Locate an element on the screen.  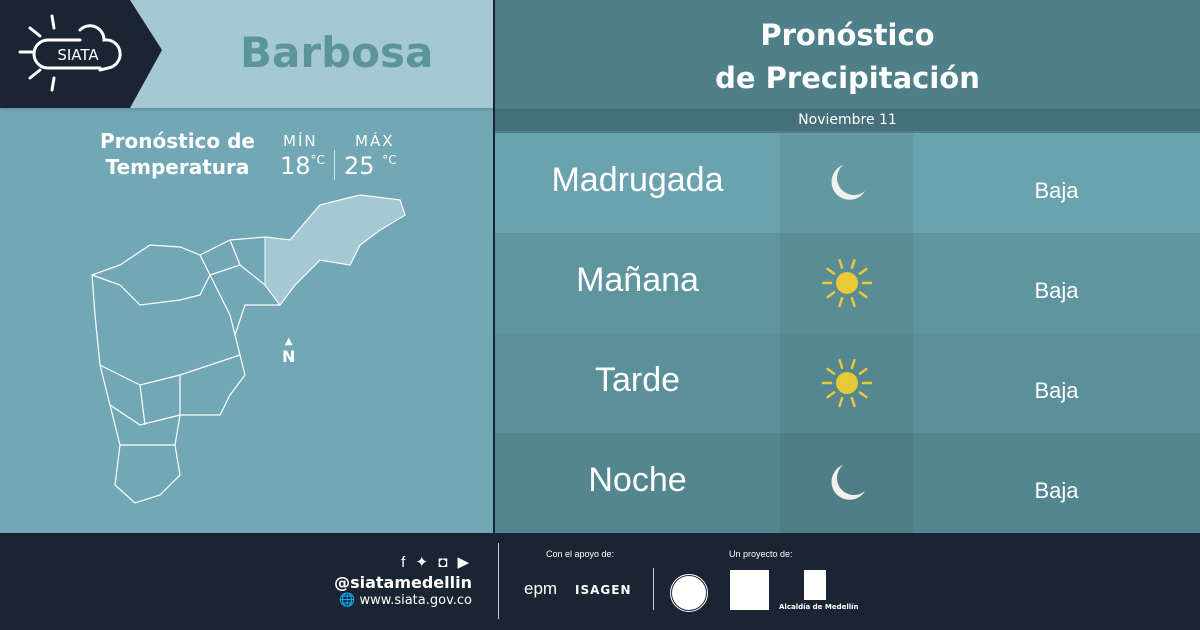
precipitation-title: Pronóstico de Precipitación is located at coordinates (847, 56).